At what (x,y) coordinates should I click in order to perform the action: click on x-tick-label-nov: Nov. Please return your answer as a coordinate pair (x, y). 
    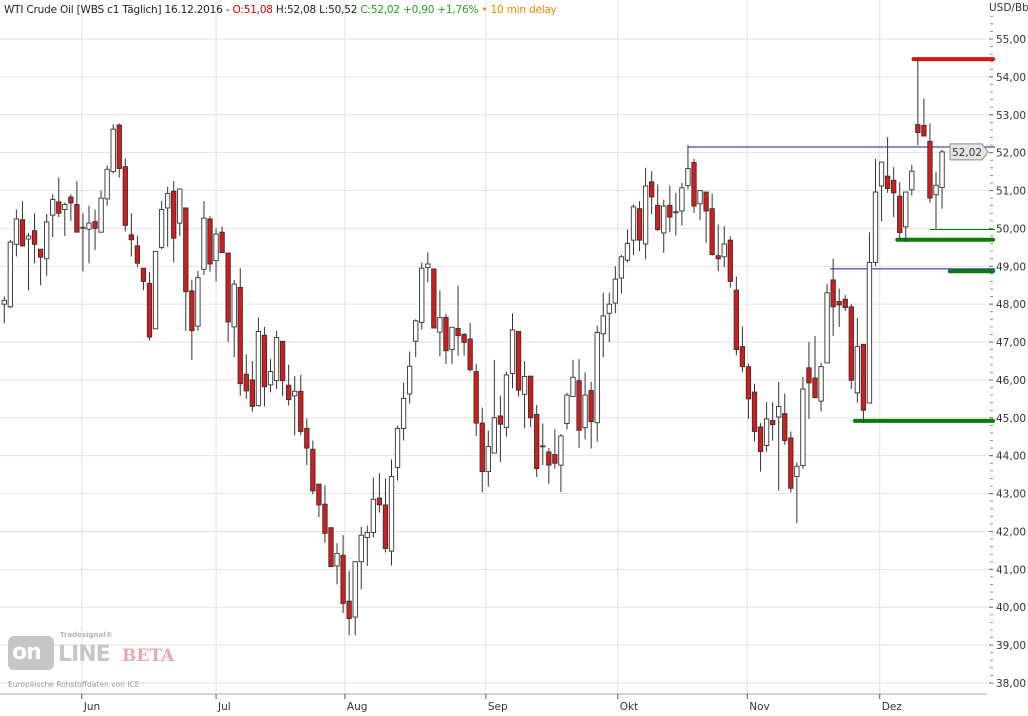
    Looking at the image, I should click on (759, 707).